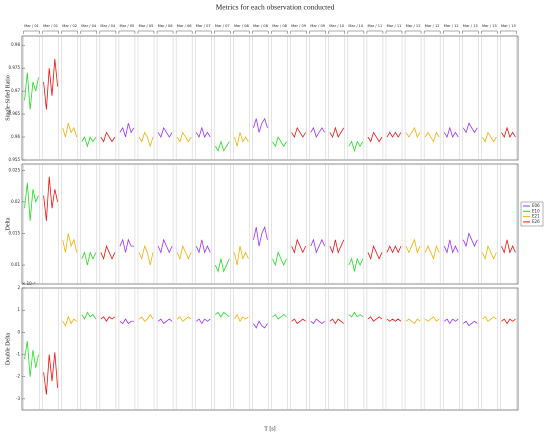  I want to click on y-tick-label: 0, so click(18, 331).